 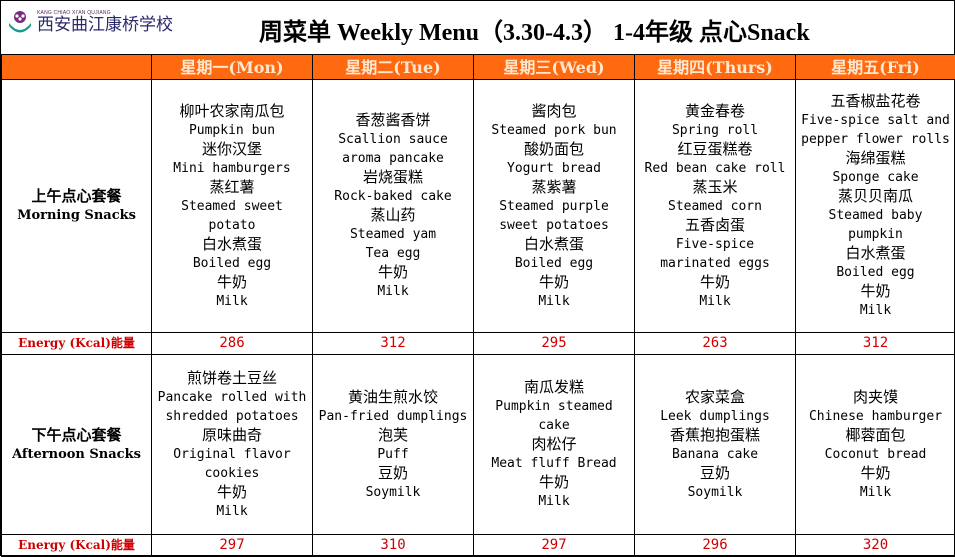 What do you see at coordinates (232, 130) in the screenshot?
I see `dish-name-en: Pumpkin bun` at bounding box center [232, 130].